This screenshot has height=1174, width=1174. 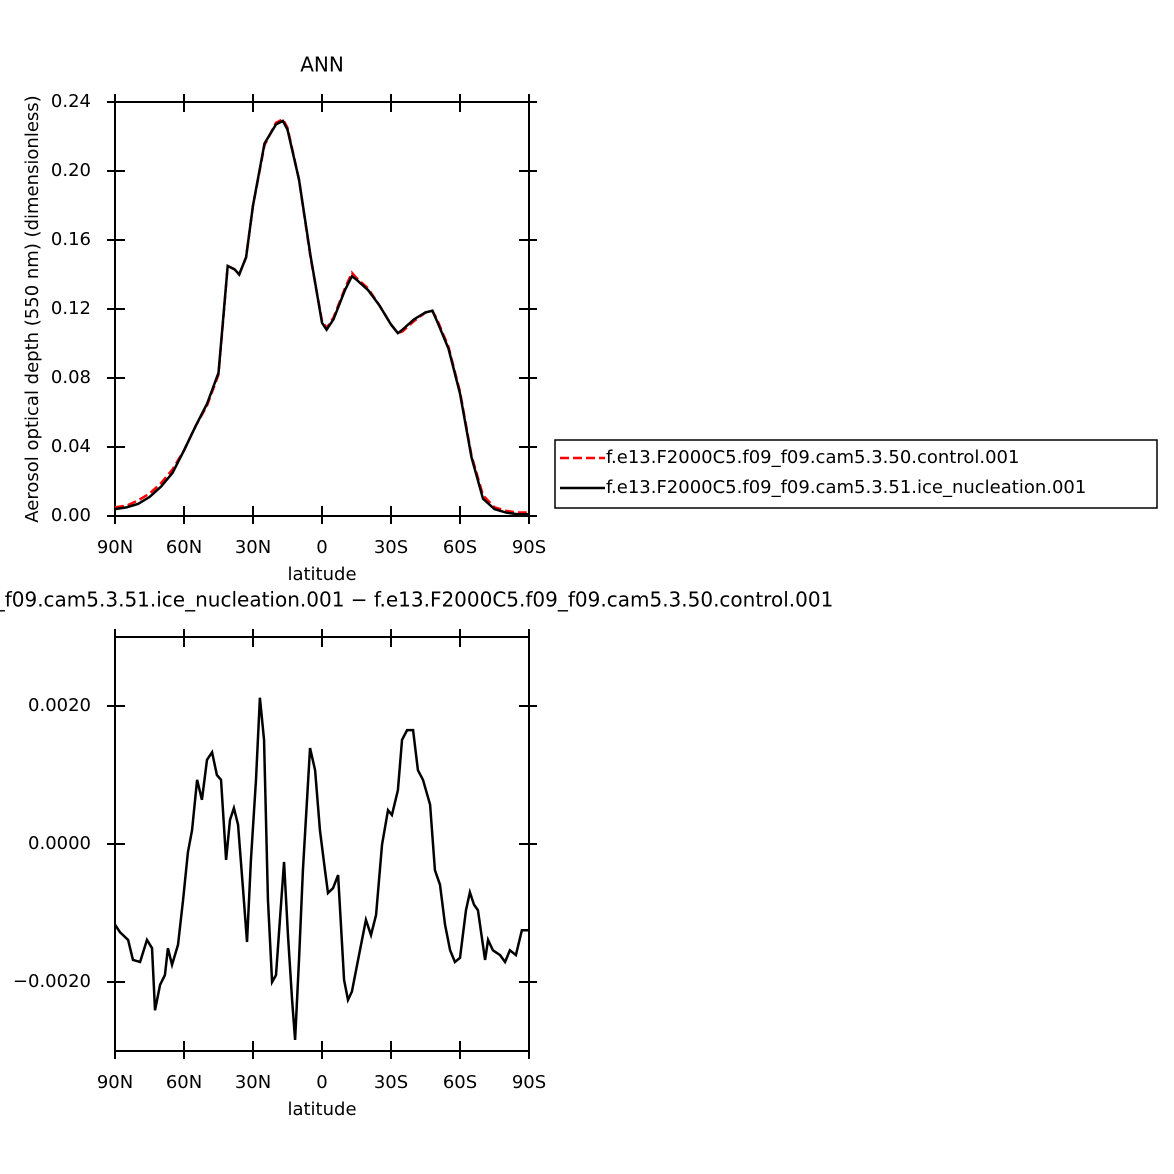 What do you see at coordinates (59, 705) in the screenshot?
I see `y-tick-label: 0.0020` at bounding box center [59, 705].